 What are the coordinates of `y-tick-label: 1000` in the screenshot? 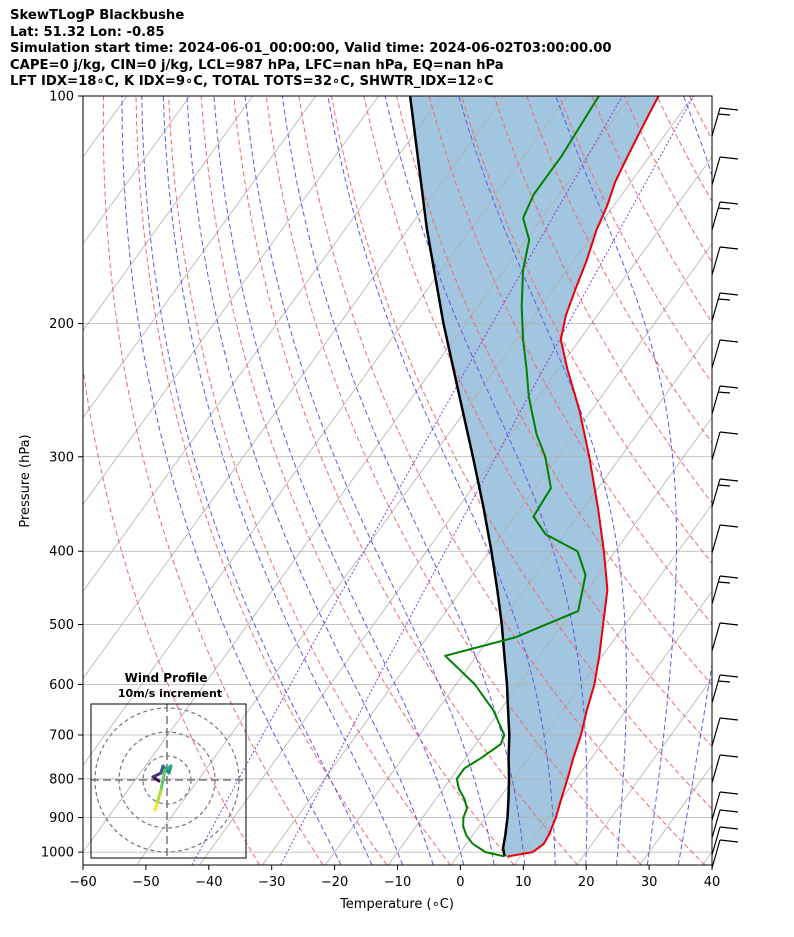 It's located at (57, 853).